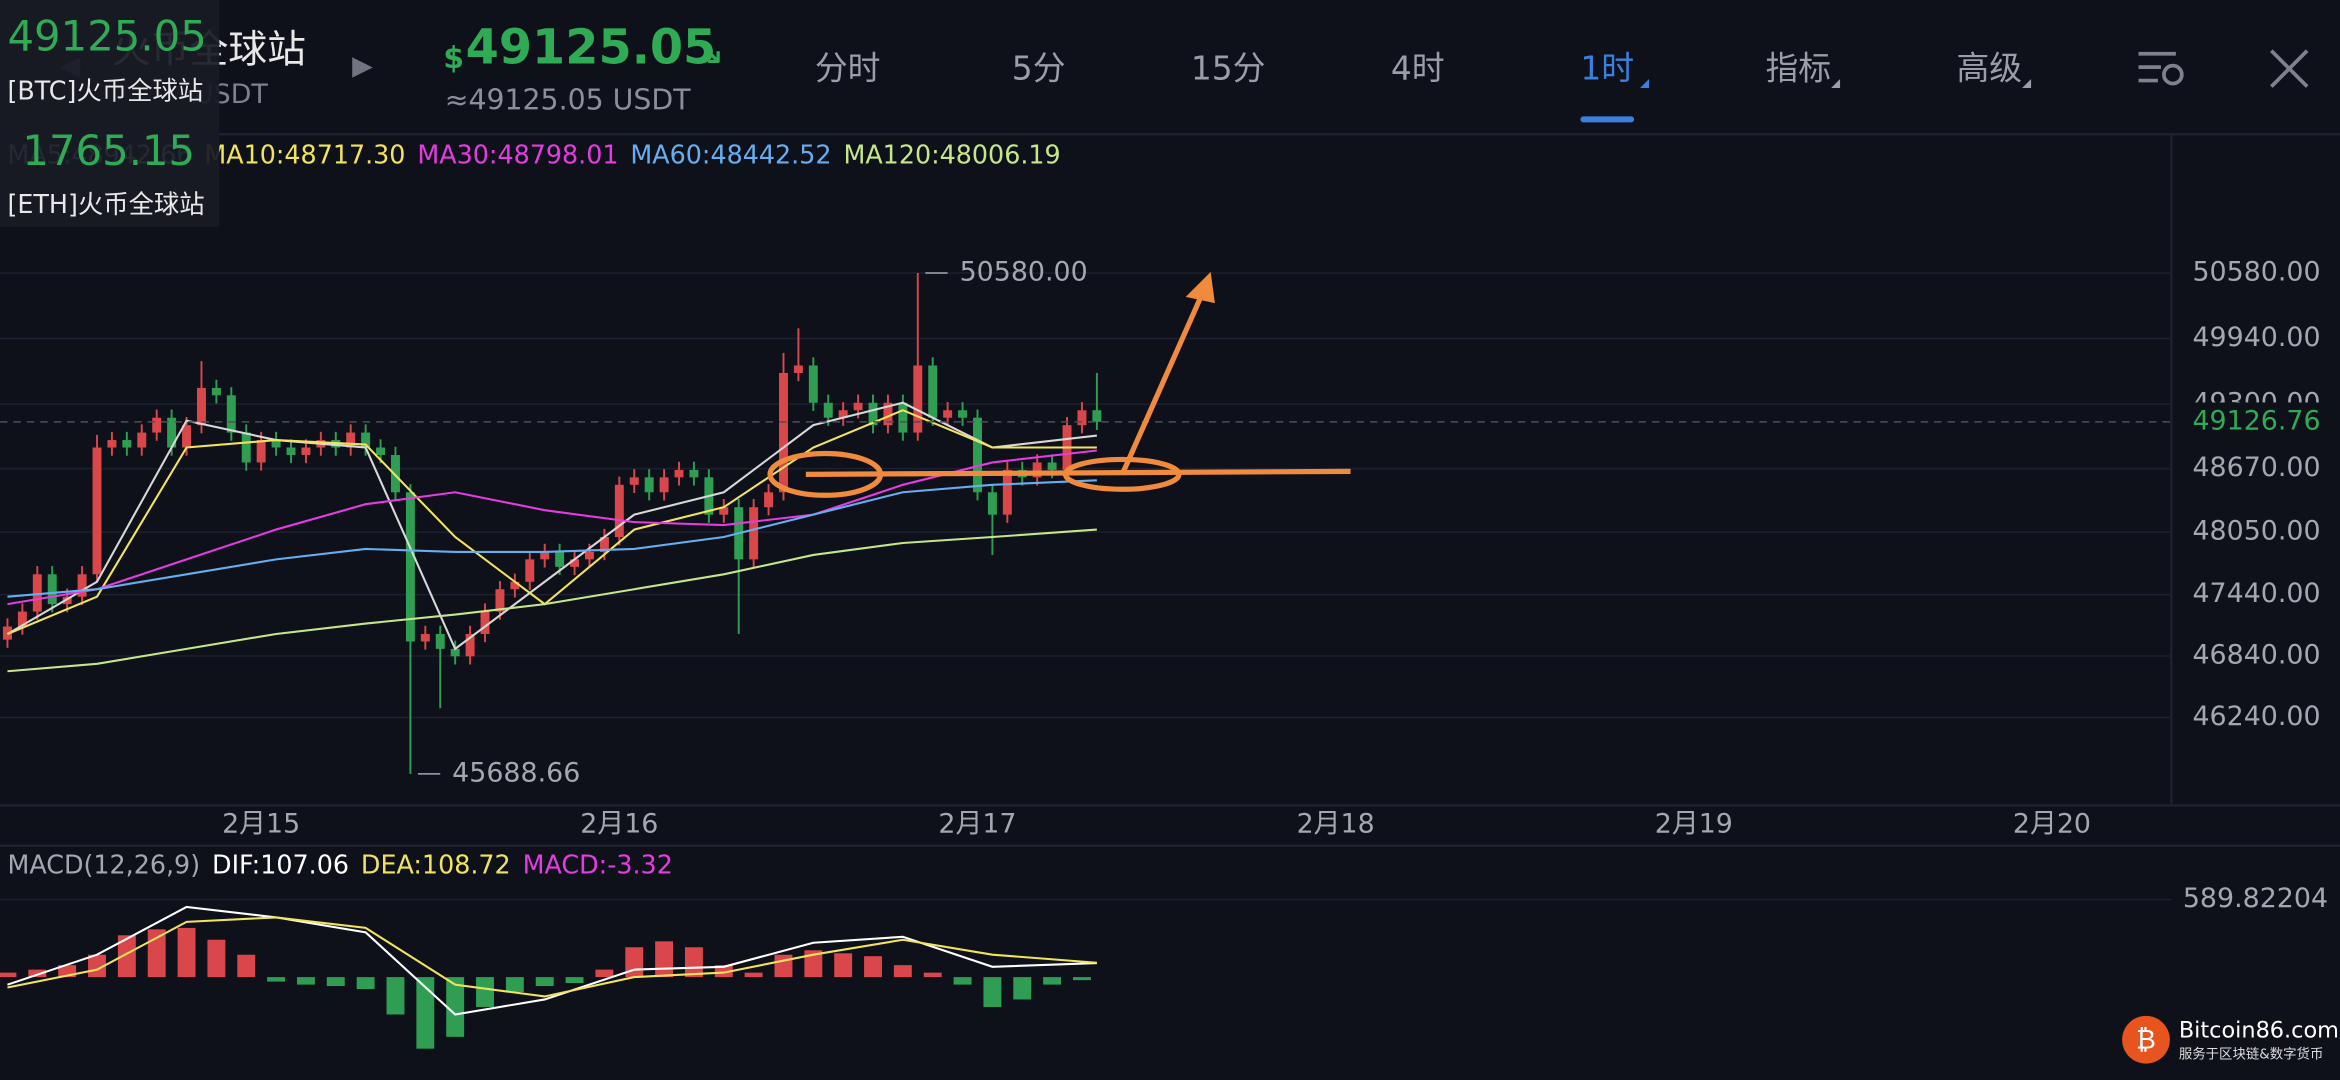 This screenshot has width=2340, height=1080. Describe the element at coordinates (730, 155) in the screenshot. I see `legend-entry: MA60:48442.52` at that location.